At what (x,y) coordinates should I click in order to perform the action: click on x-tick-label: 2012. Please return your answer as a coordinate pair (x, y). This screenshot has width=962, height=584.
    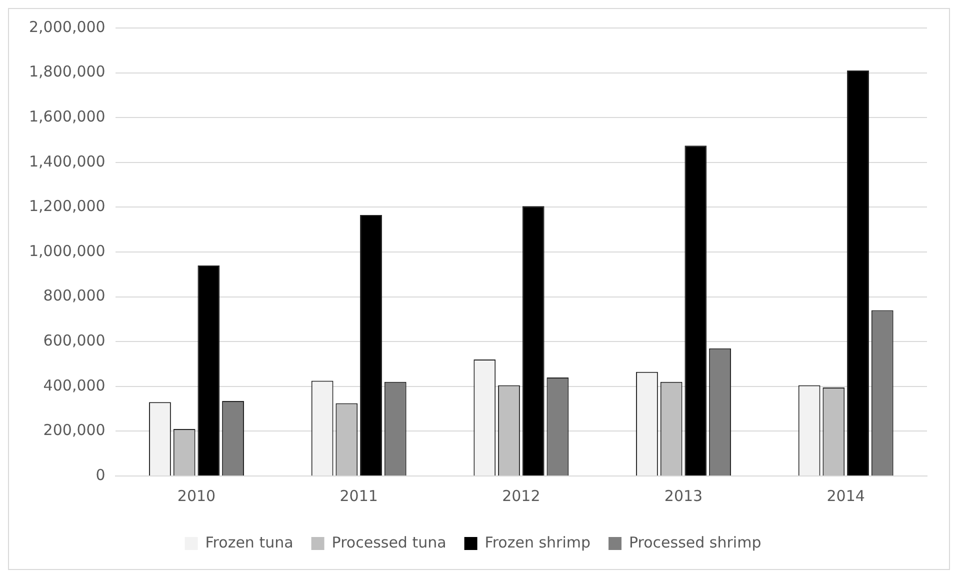
    Looking at the image, I should click on (521, 495).